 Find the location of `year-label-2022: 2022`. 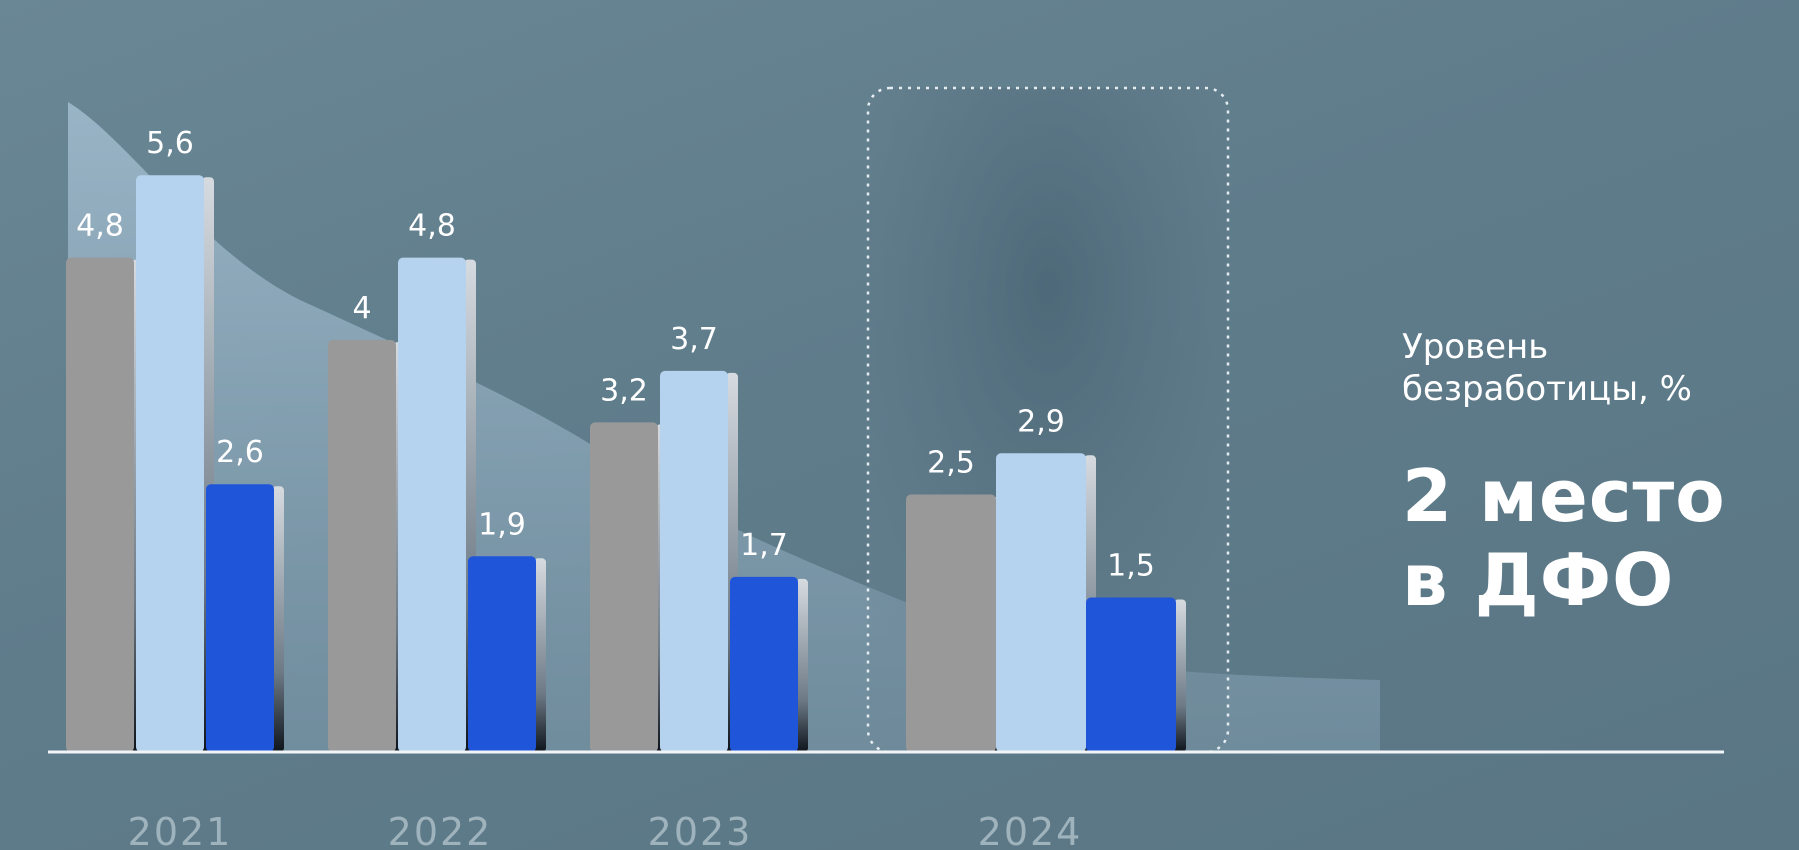

year-label-2022: 2022 is located at coordinates (440, 830).